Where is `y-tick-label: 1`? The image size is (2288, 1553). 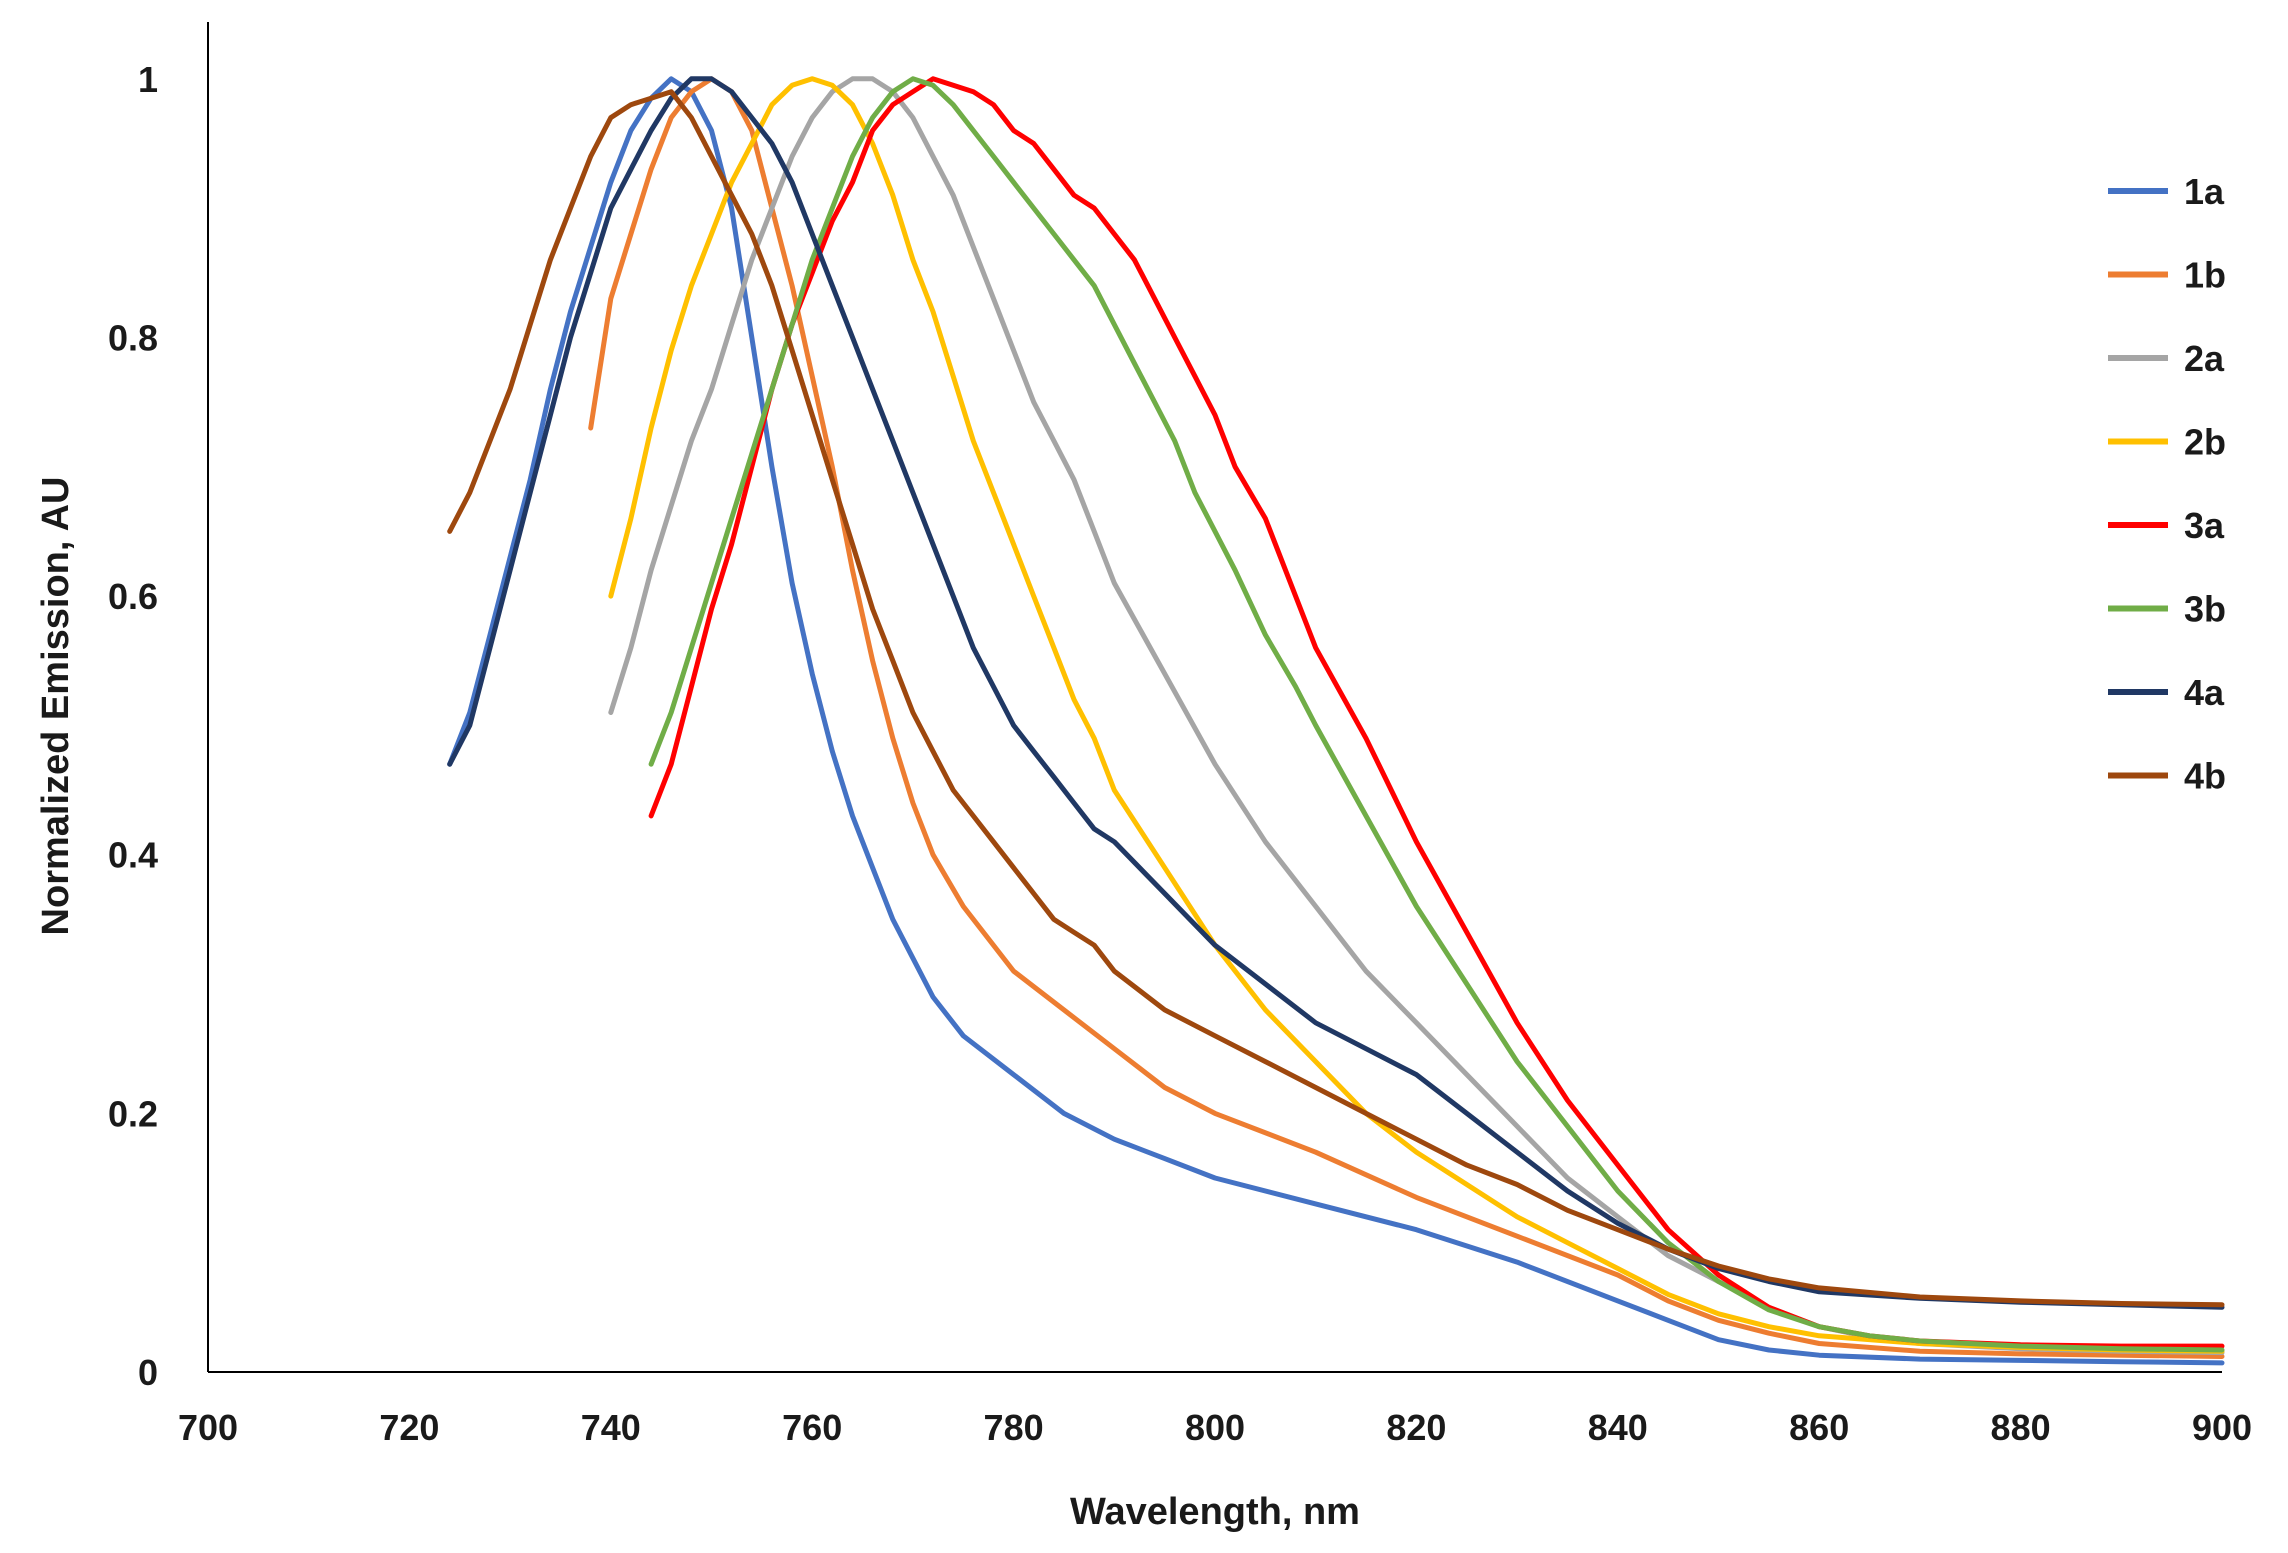 y-tick-label: 1 is located at coordinates (148, 79).